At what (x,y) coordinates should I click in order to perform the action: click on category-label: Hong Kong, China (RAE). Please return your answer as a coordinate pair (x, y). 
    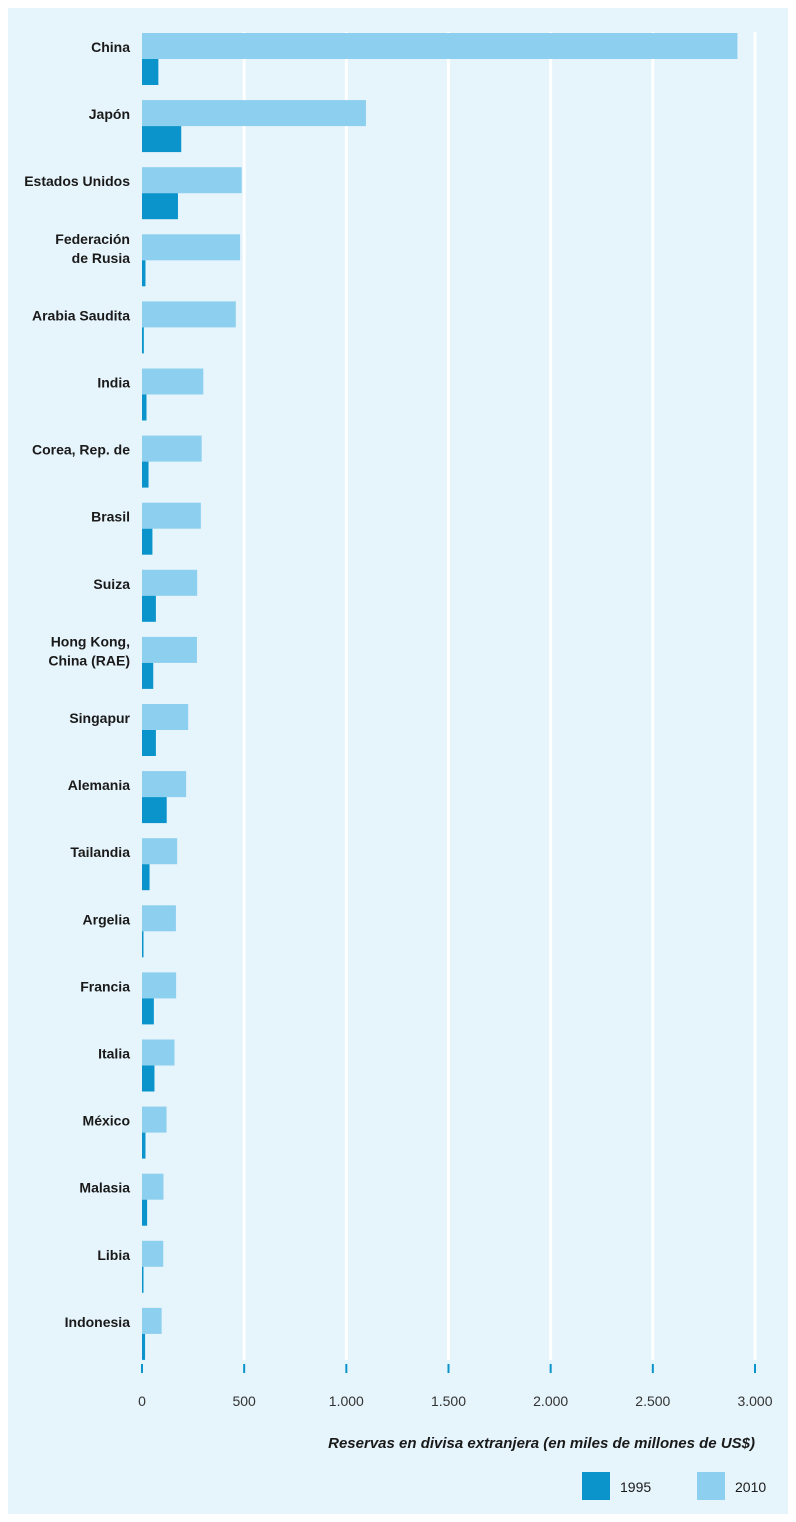
    Looking at the image, I should click on (89, 650).